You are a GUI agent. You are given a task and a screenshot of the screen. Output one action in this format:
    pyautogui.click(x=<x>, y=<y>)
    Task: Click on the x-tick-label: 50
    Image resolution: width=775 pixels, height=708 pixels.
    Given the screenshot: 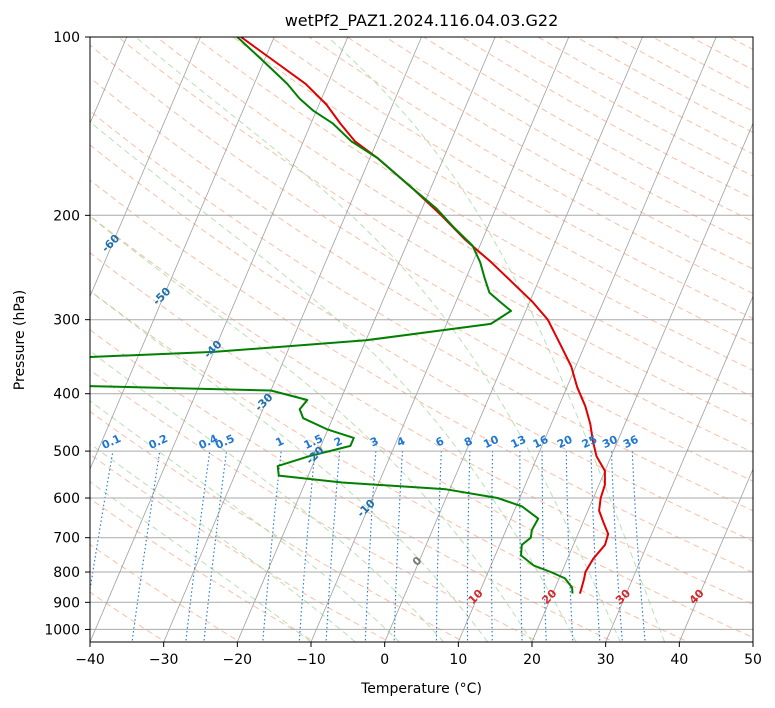 What is the action you would take?
    pyautogui.click(x=753, y=660)
    